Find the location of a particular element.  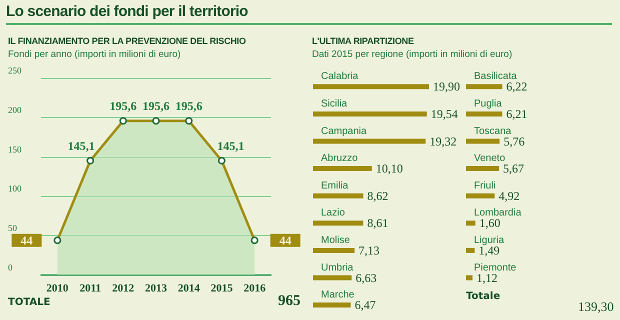

y-tick-label: 0 is located at coordinates (10, 267).